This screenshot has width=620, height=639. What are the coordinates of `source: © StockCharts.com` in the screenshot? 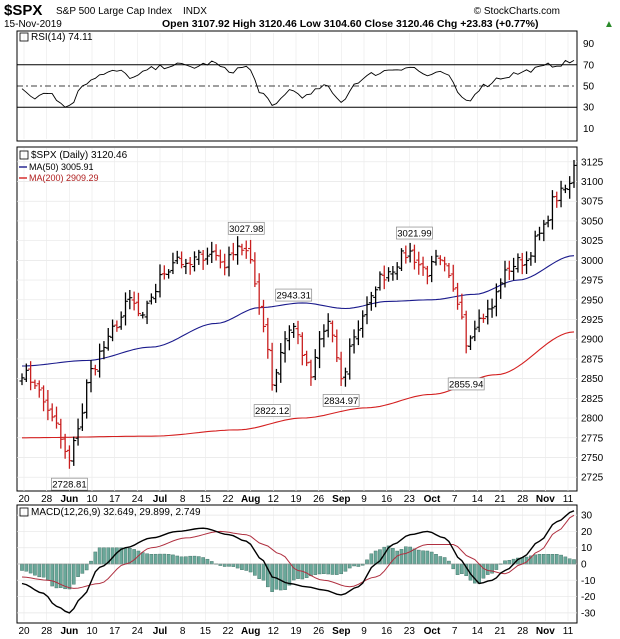 It's located at (517, 11).